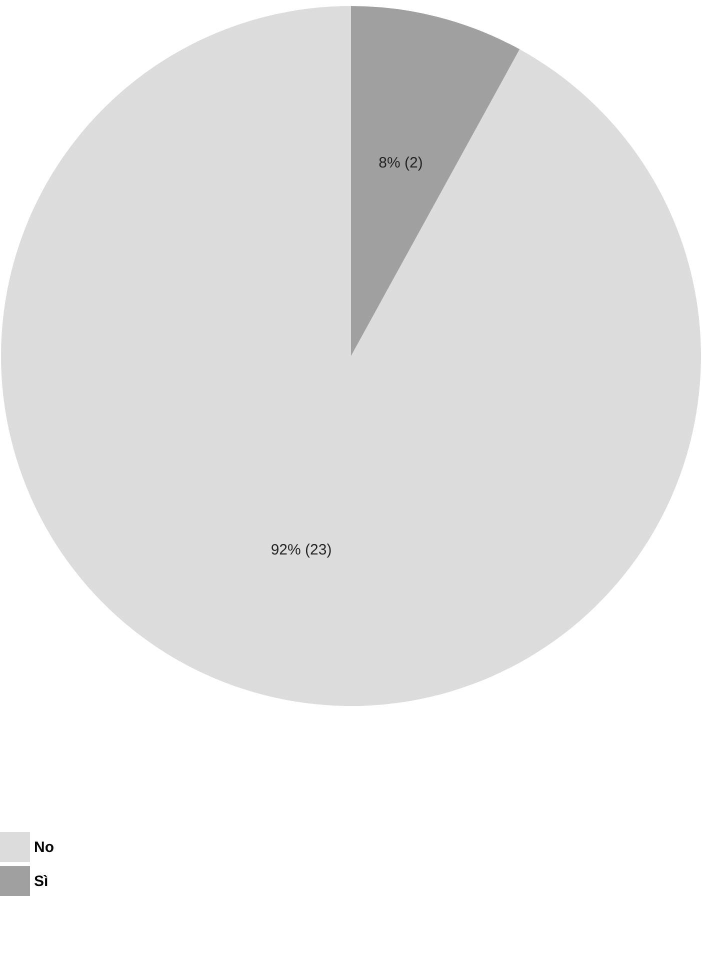  Describe the element at coordinates (44, 847) in the screenshot. I see `legend-label: No` at that location.